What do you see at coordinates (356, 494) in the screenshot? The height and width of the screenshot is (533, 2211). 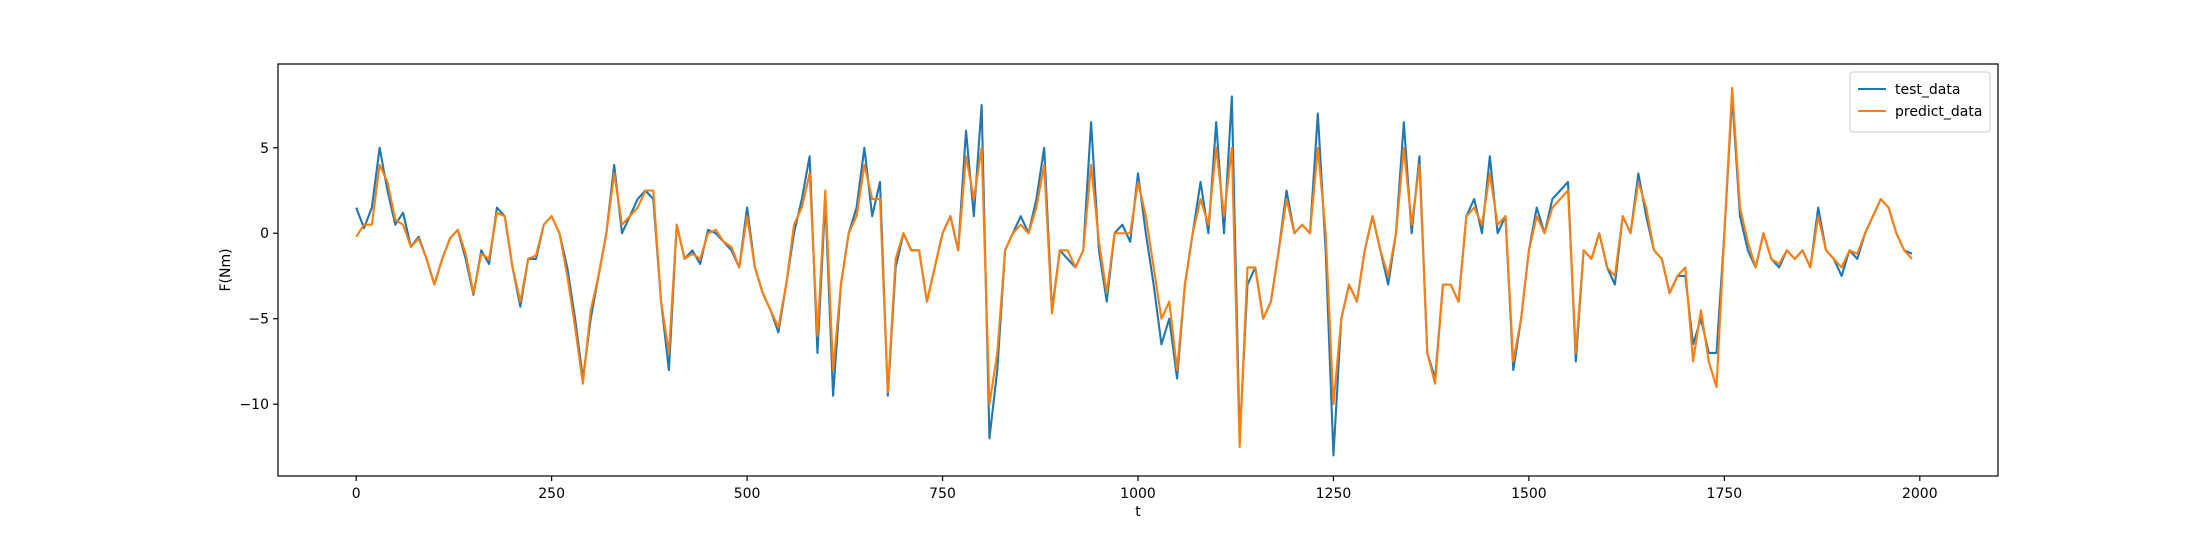 I see `x-tick-label: 0` at bounding box center [356, 494].